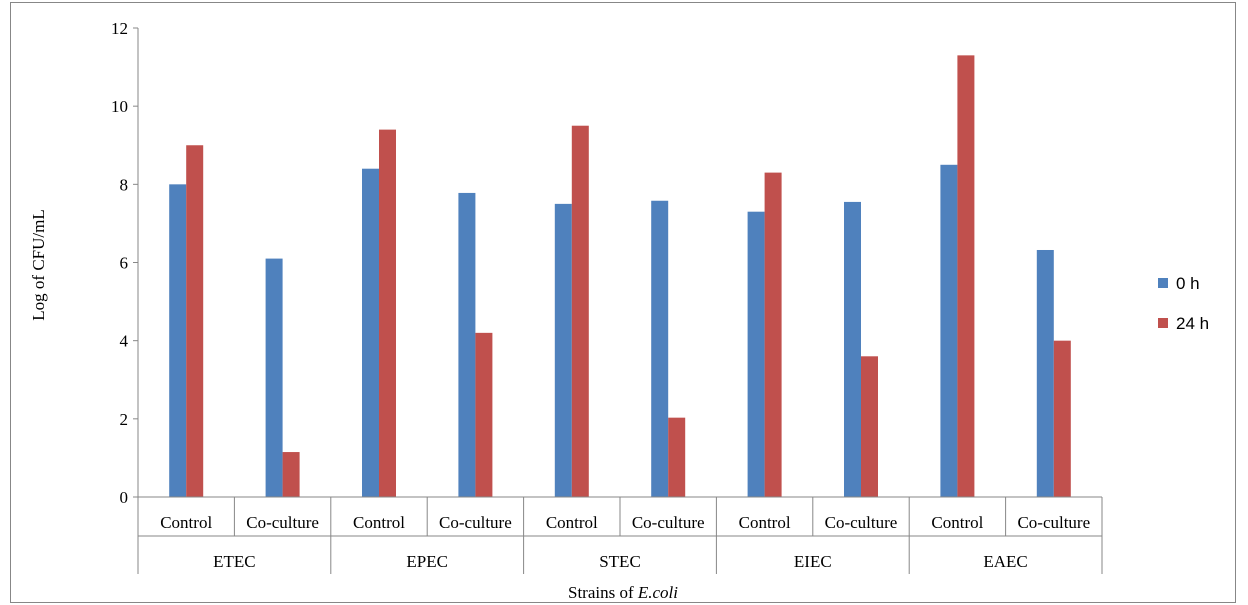 The width and height of the screenshot is (1248, 605). What do you see at coordinates (603, 592) in the screenshot?
I see `x-axis-title-prefix: Strains of` at bounding box center [603, 592].